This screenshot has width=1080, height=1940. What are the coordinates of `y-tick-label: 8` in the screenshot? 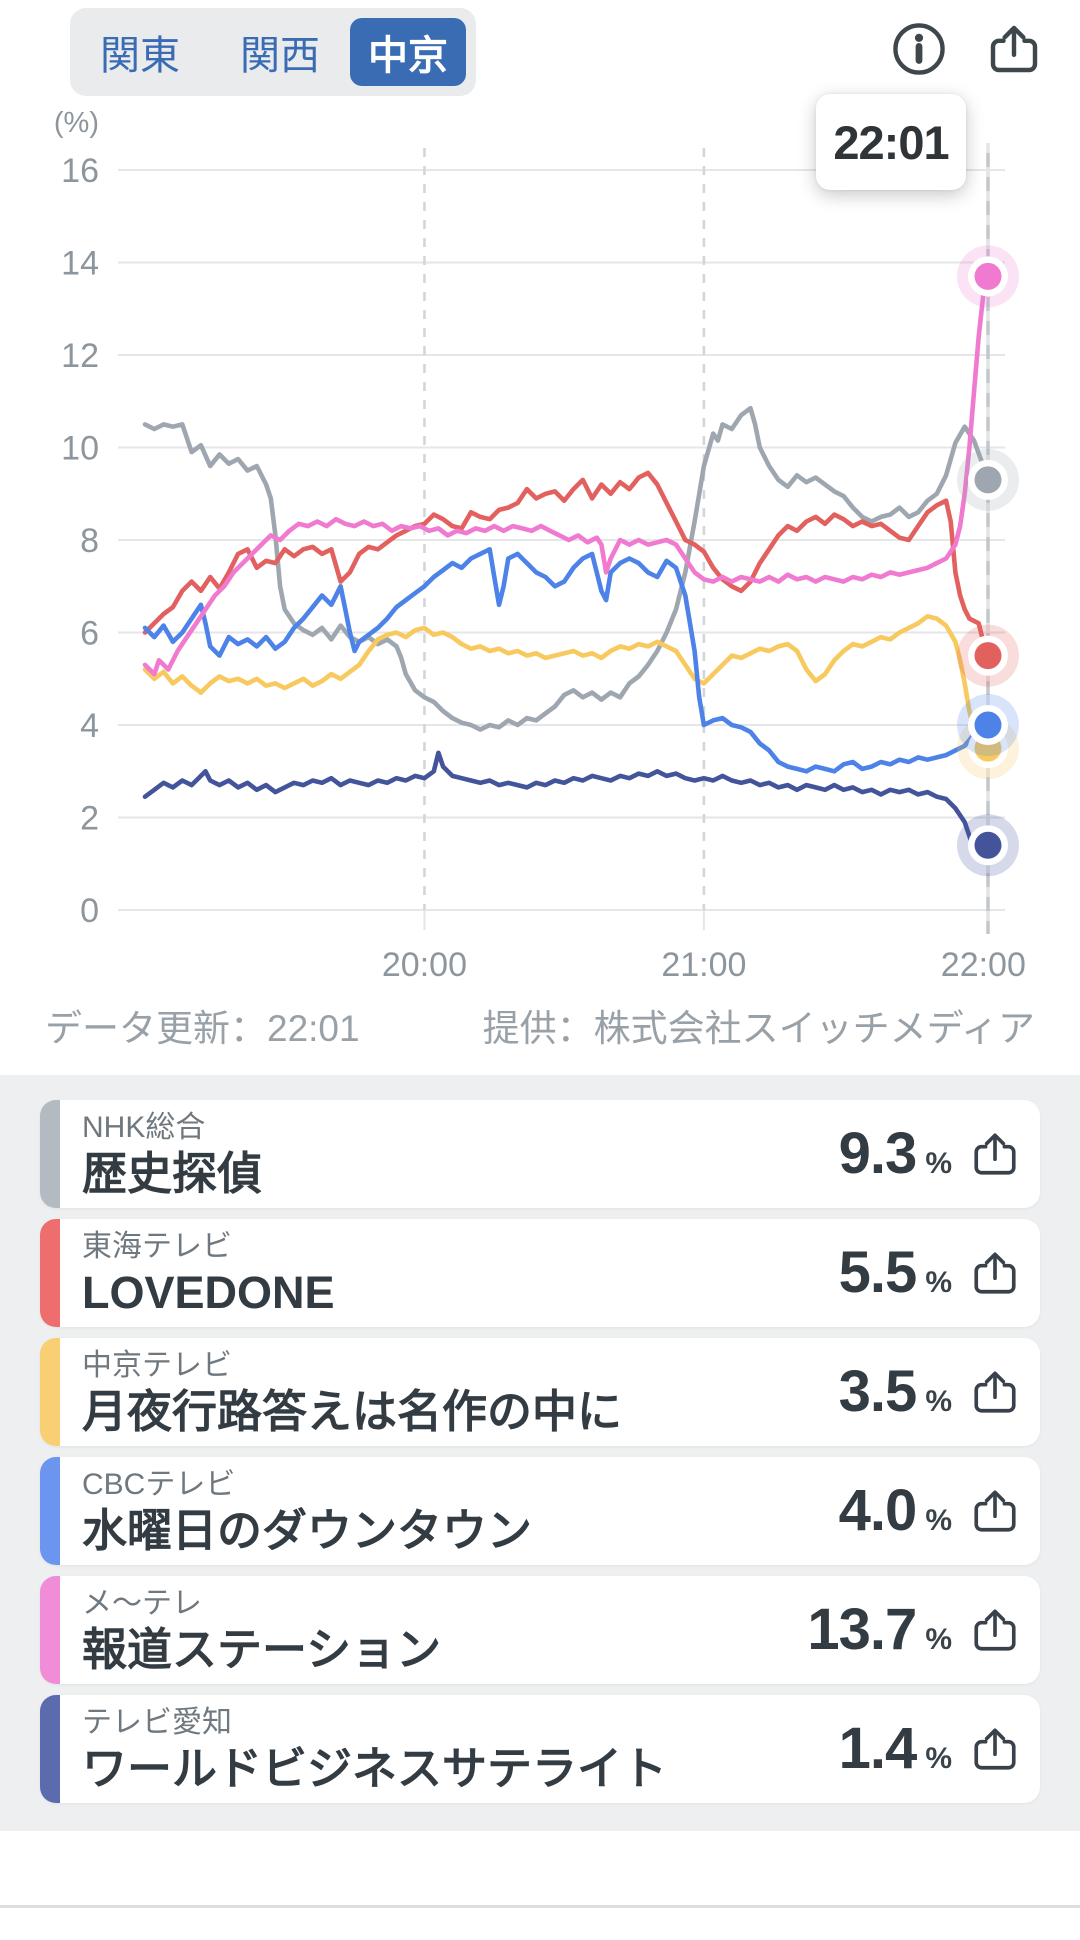 It's located at (89, 541).